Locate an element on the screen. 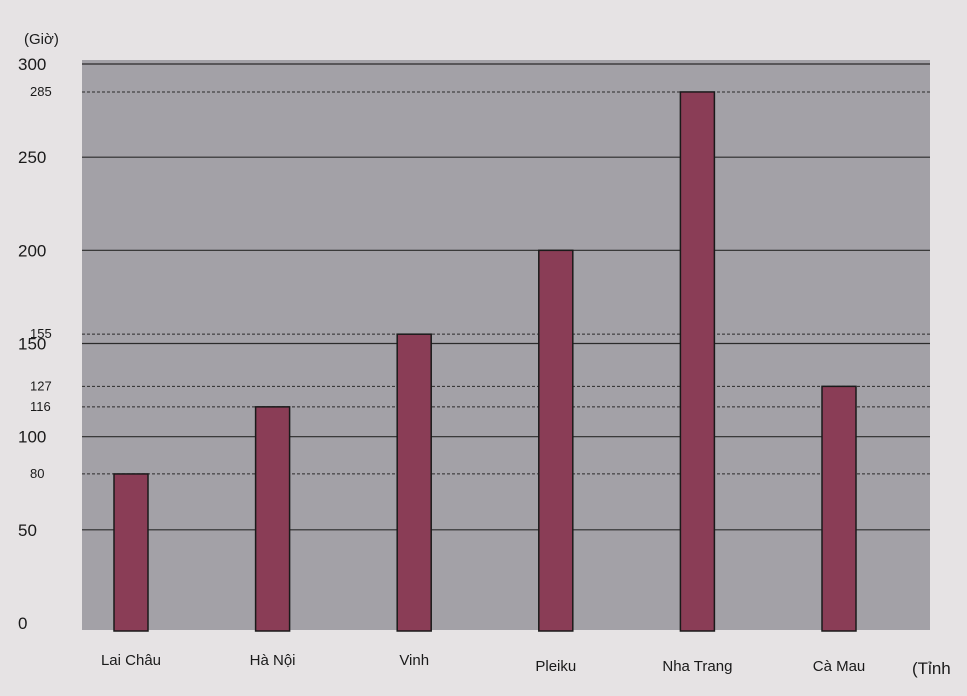 This screenshot has width=967, height=696. y-tick-labels: 0 50 100 150 200 250 300 80 116 127 155 285 is located at coordinates (35, 344).